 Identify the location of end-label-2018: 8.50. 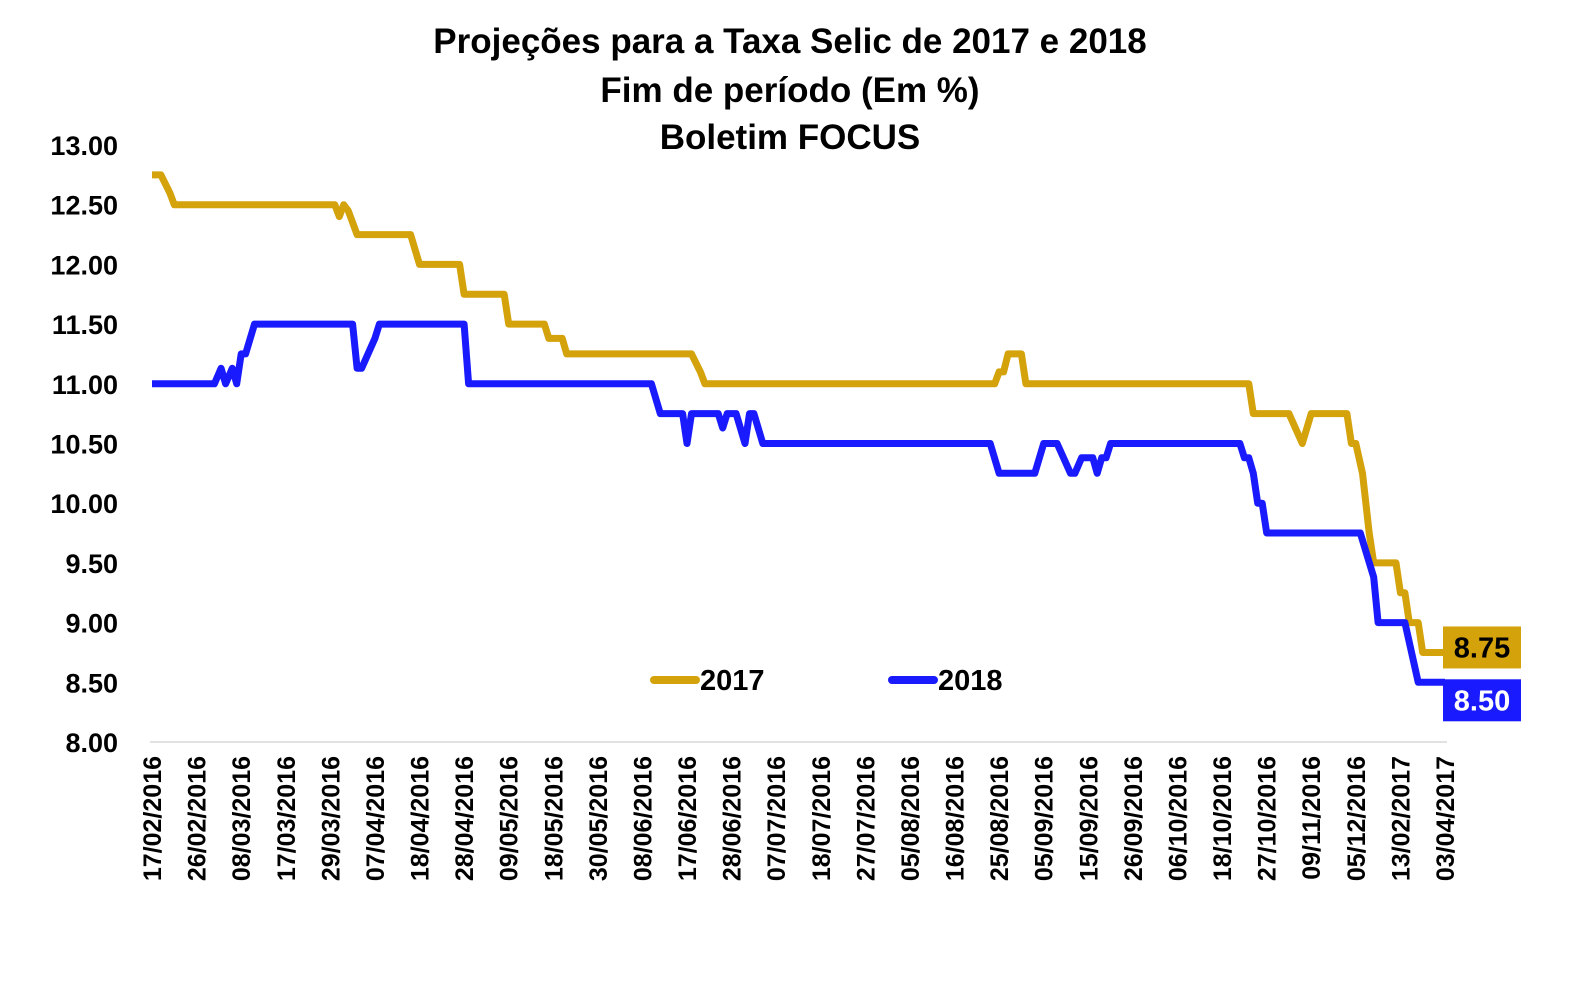
(1482, 701).